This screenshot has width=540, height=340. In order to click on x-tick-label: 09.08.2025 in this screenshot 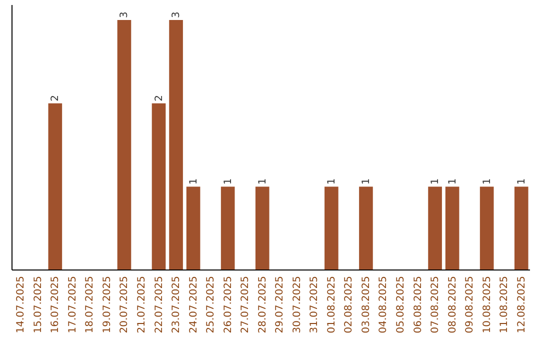, I will do `click(470, 305)`.